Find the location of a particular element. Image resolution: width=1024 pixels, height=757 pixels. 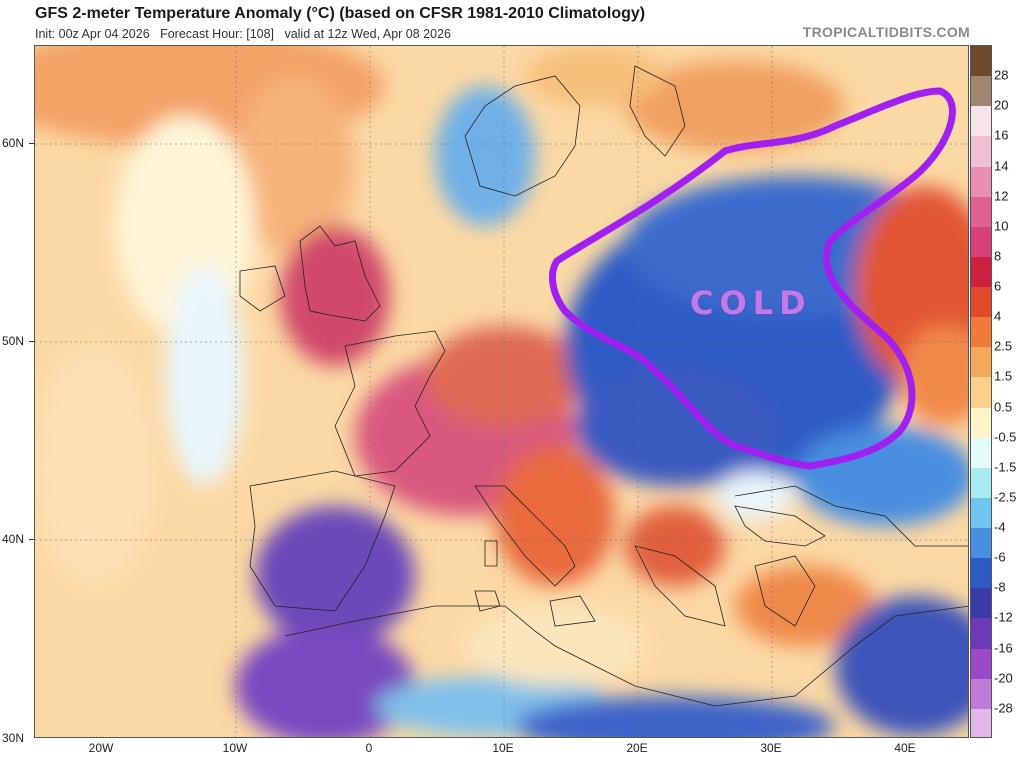

colorbar-label: 2.5 is located at coordinates (1003, 346).